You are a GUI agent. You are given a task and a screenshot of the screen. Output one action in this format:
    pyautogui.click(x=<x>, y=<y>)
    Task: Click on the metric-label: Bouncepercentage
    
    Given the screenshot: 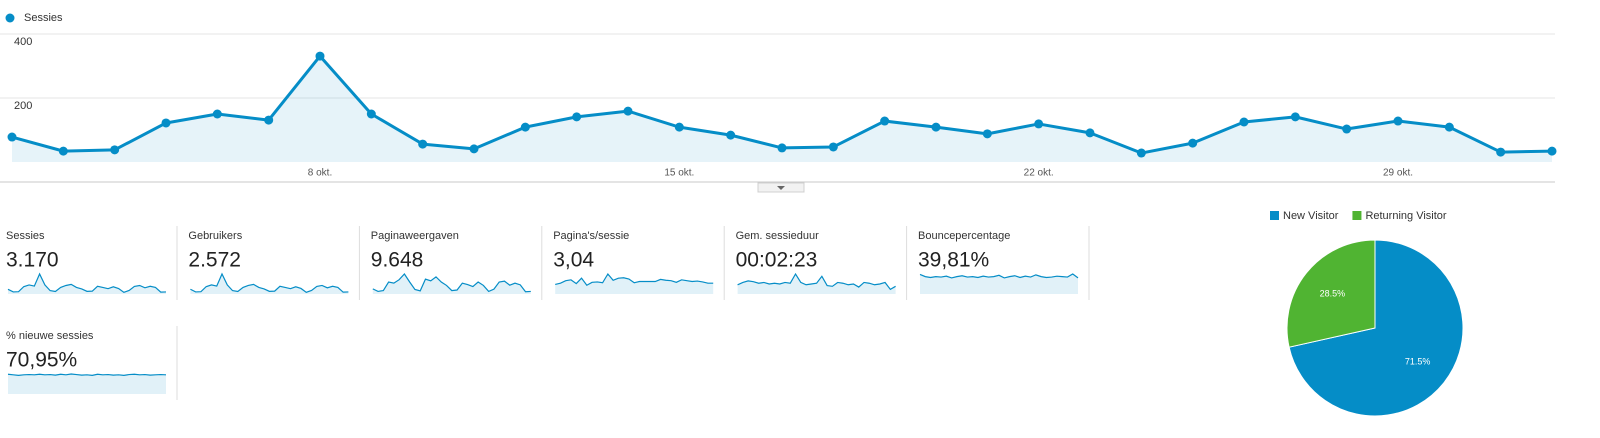 What is the action you would take?
    pyautogui.click(x=964, y=236)
    